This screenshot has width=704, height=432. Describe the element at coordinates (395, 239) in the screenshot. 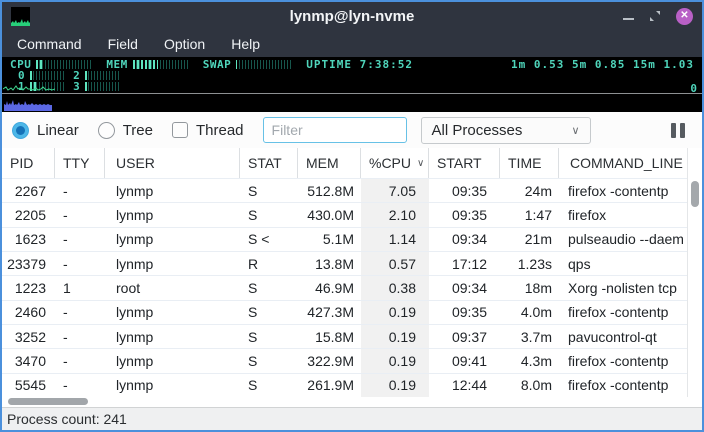

I see `cell-cpu: 1.14` at that location.